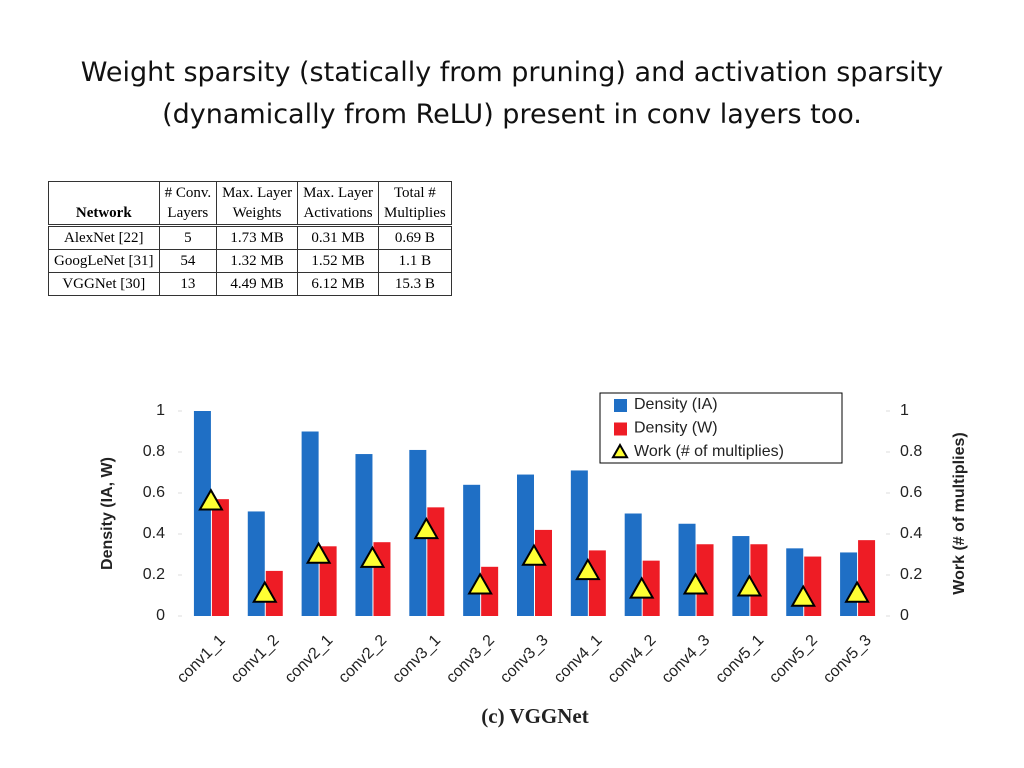  I want to click on table-cell: 0.69 B, so click(415, 237).